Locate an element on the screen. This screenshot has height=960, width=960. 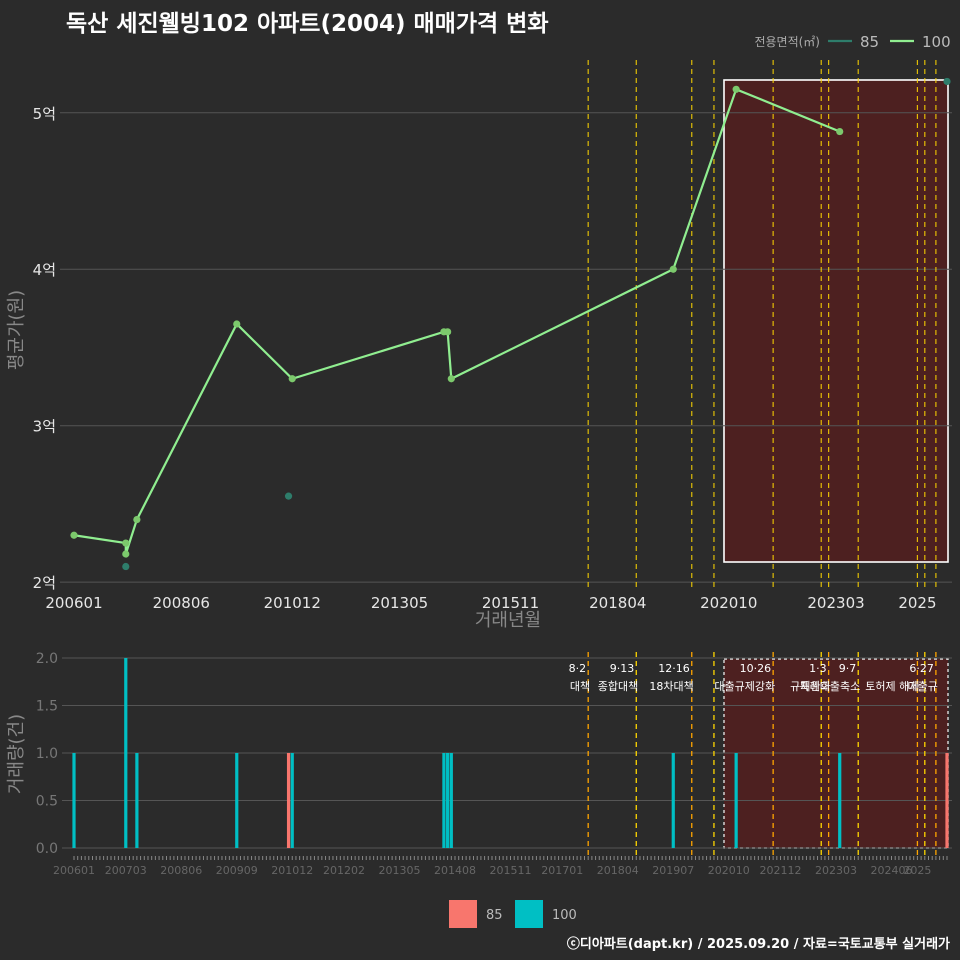
y-tick-label: 5억 is located at coordinates (44, 114).